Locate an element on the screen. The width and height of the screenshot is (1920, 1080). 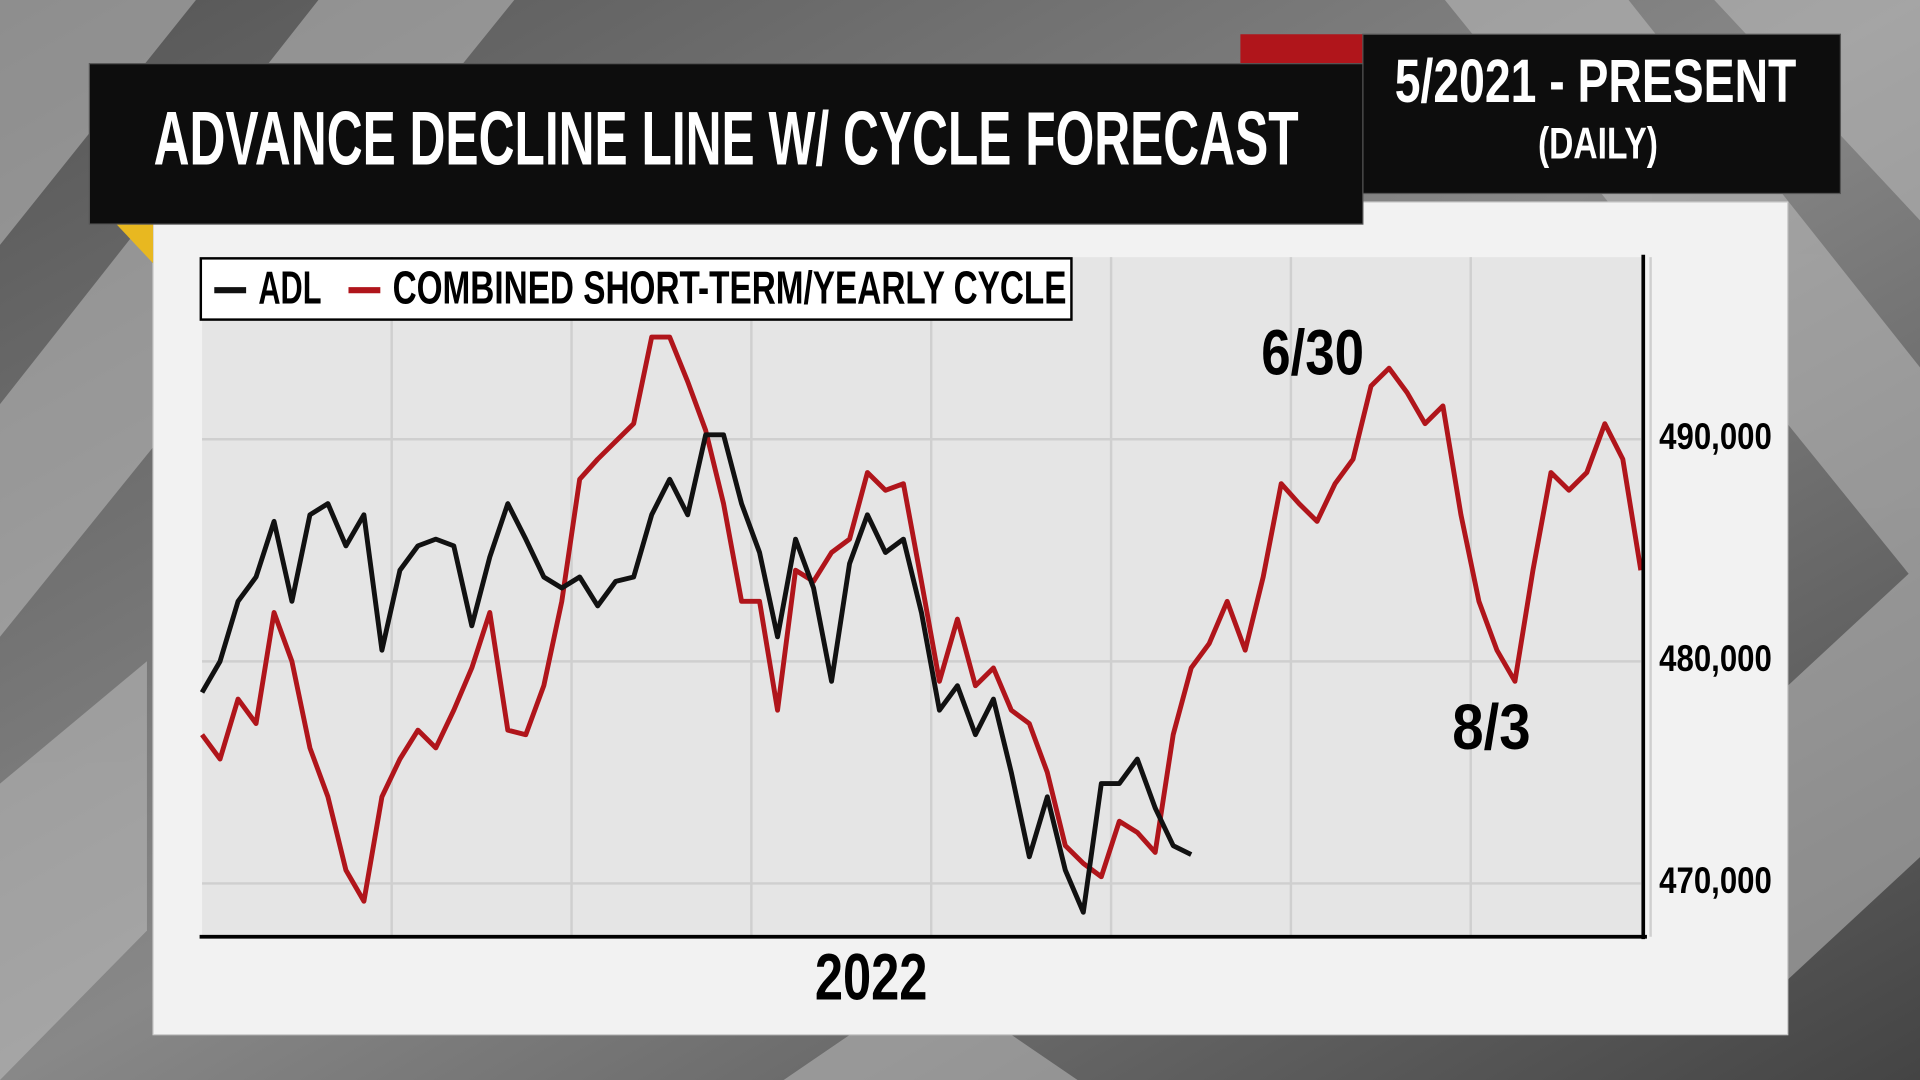
period-banner is located at coordinates (1602, 114).